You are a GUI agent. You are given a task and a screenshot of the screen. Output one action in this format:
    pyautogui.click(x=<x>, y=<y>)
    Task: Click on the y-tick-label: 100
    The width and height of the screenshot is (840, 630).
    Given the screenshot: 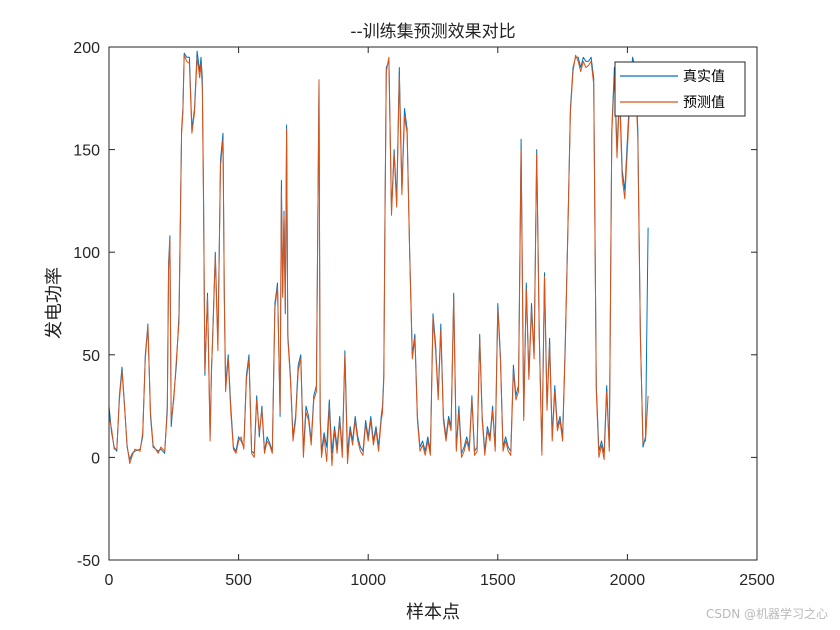 What is the action you would take?
    pyautogui.click(x=86, y=253)
    